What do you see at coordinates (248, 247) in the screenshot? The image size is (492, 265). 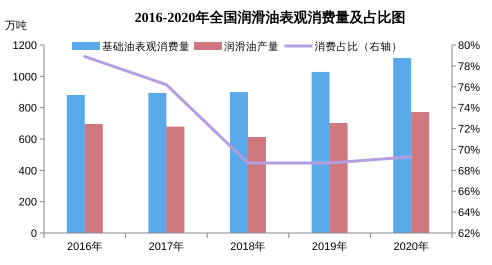 I see `x-tick-label: 2018年` at bounding box center [248, 247].